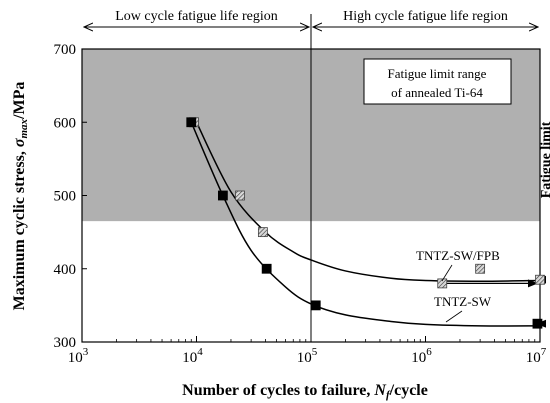 This screenshot has width=550, height=403. What do you see at coordinates (65, 197) in the screenshot?
I see `y-tick-label: 500` at bounding box center [65, 197].